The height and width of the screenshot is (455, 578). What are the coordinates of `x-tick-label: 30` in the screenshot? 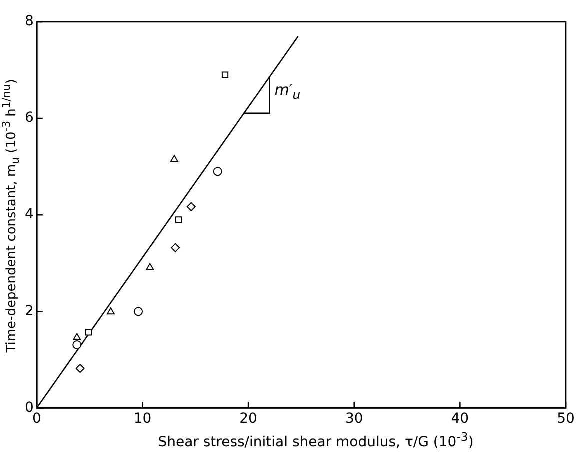 It's located at (354, 419).